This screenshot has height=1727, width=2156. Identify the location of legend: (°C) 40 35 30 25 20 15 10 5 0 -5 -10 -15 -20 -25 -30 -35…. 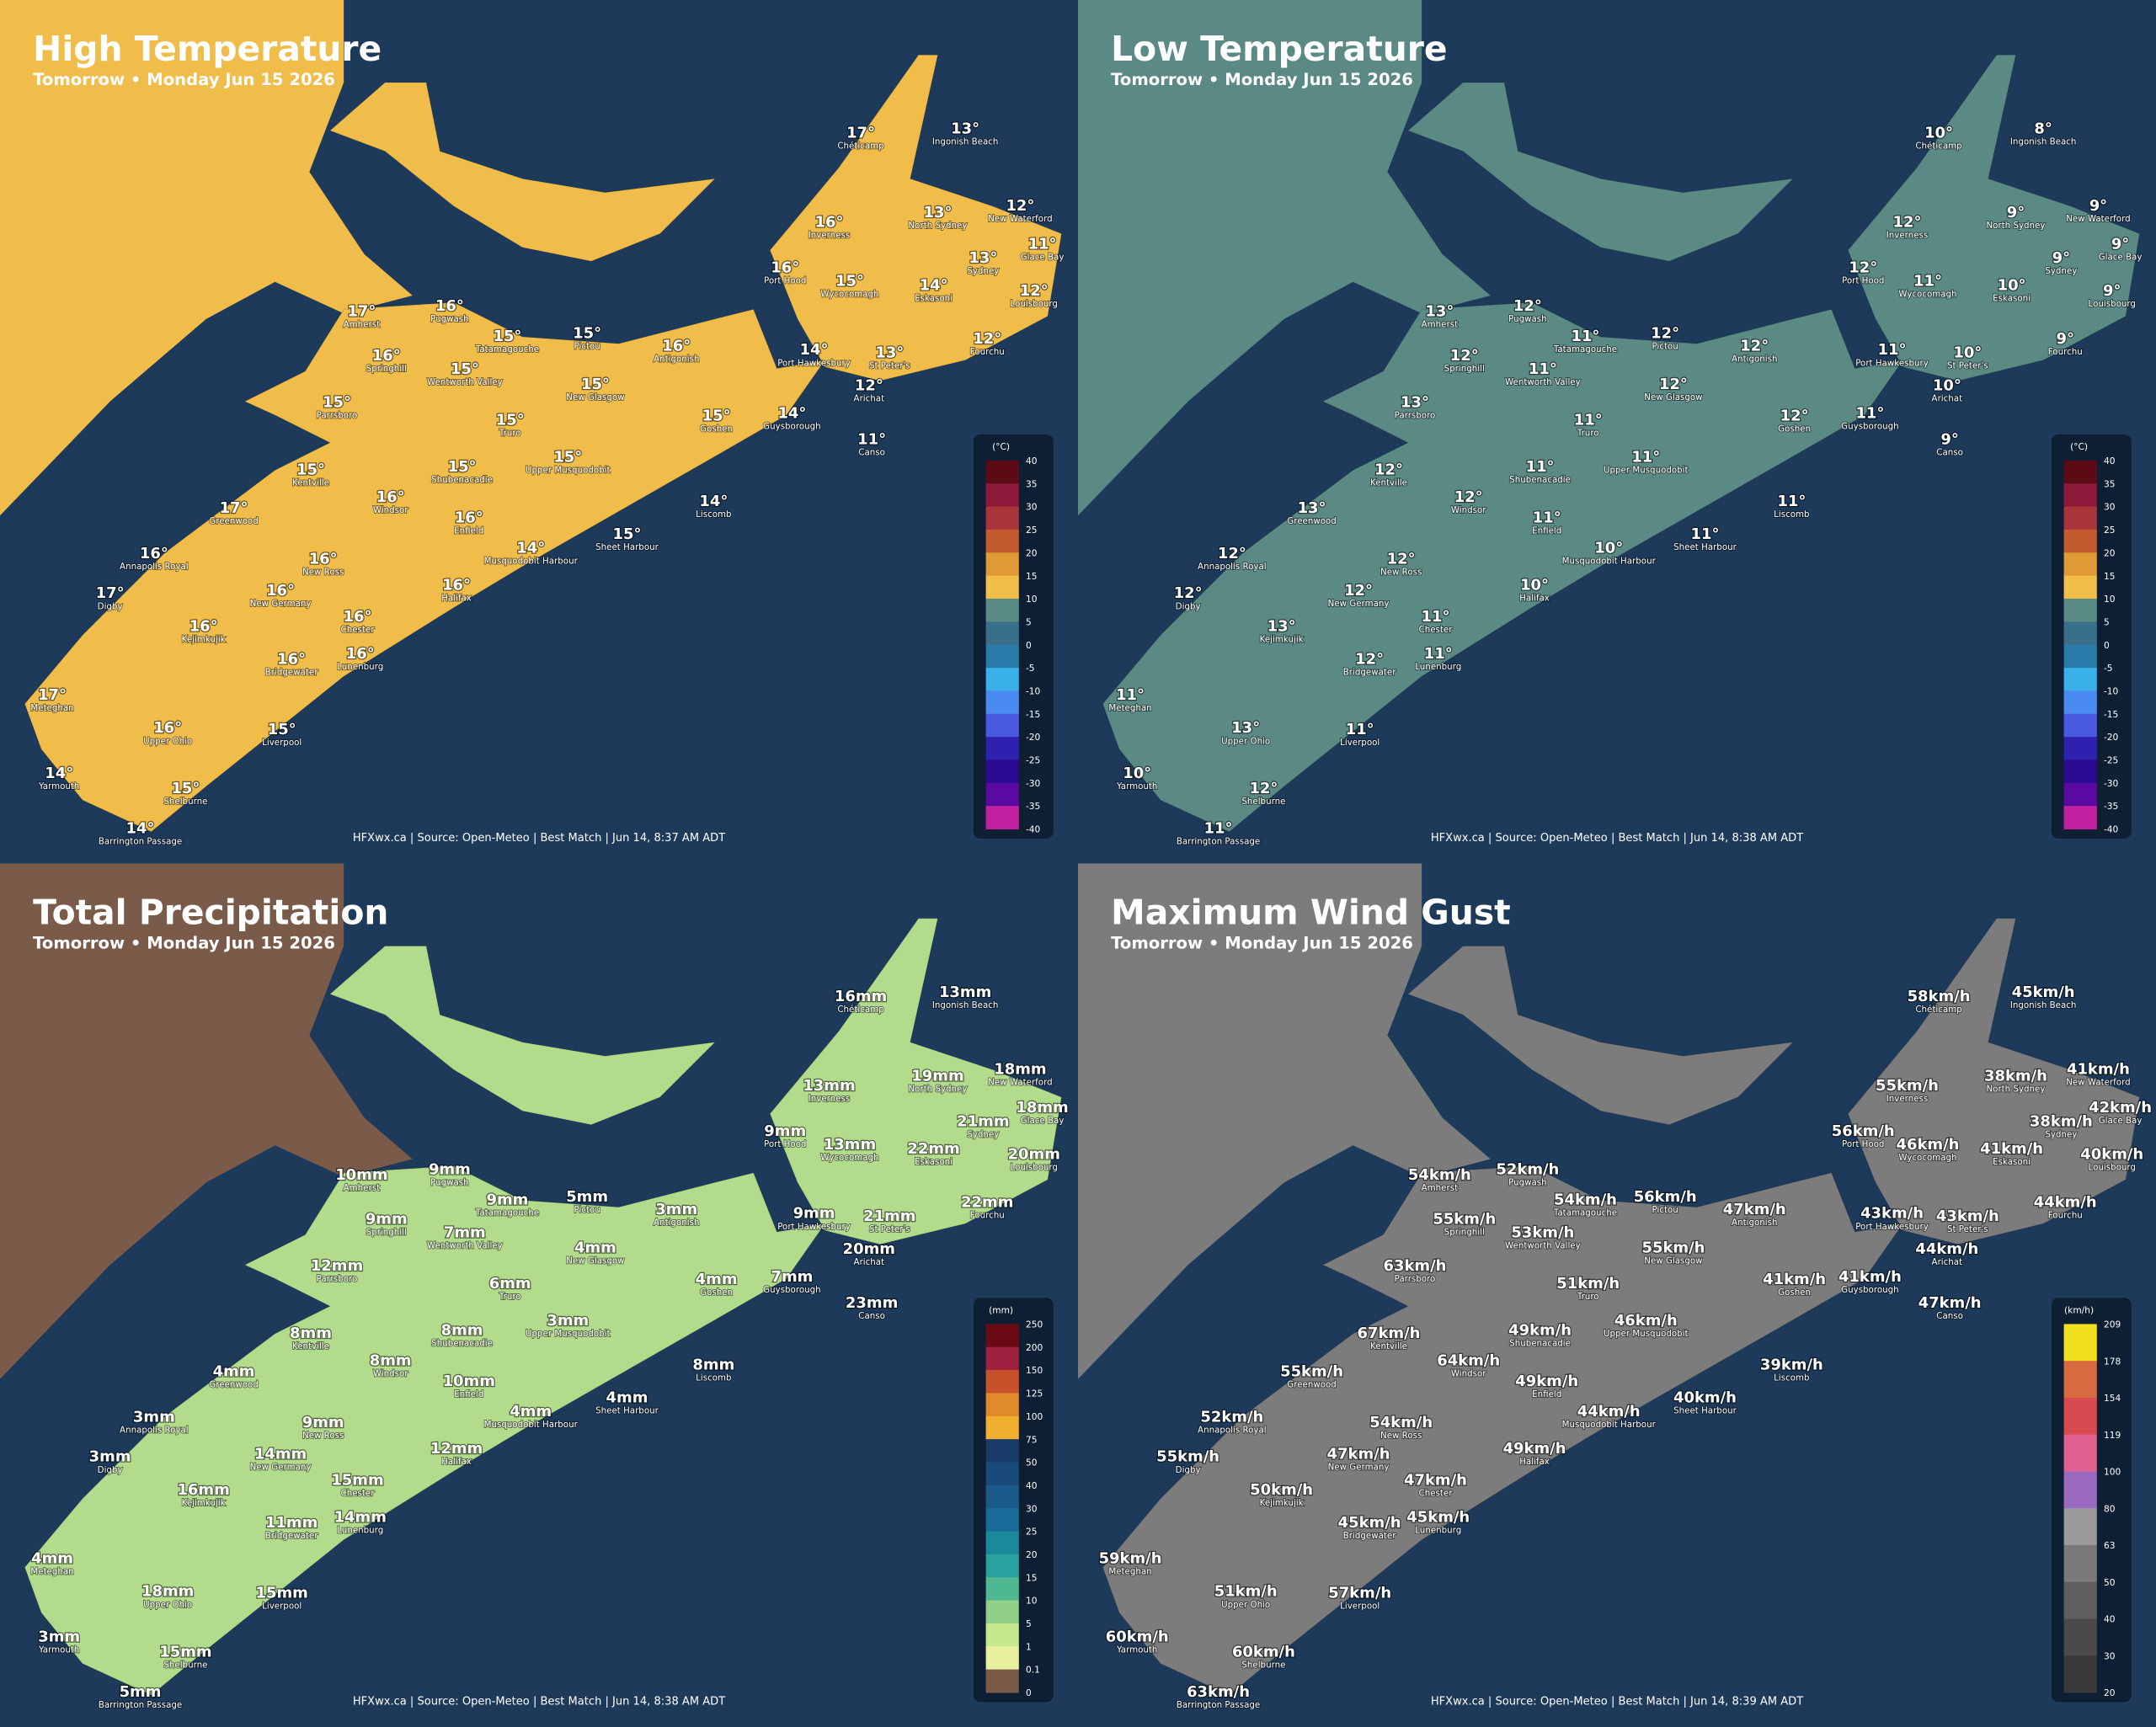
(1013, 637).